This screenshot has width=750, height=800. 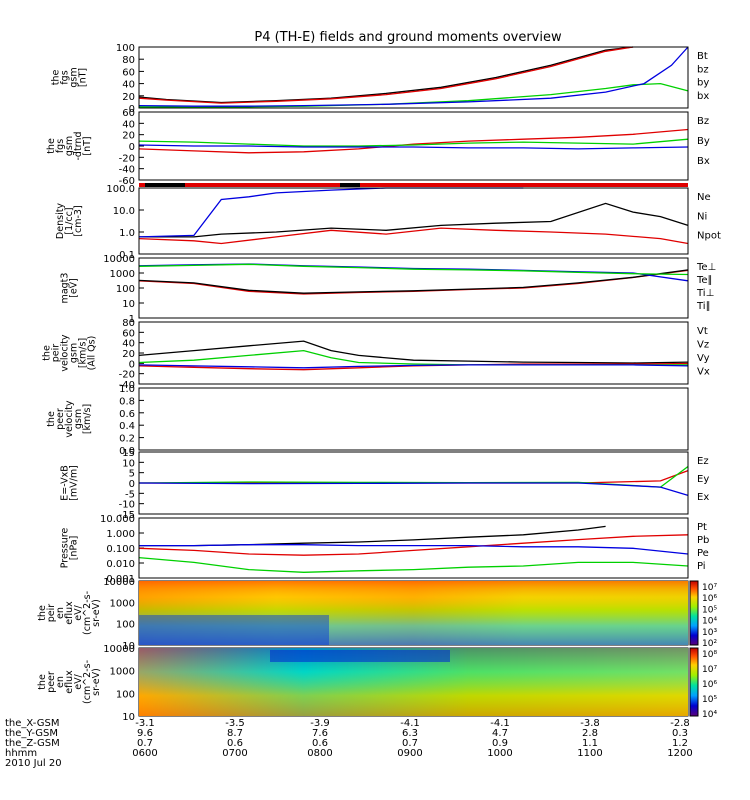 I want to click on e-field-frame, so click(x=413, y=483).